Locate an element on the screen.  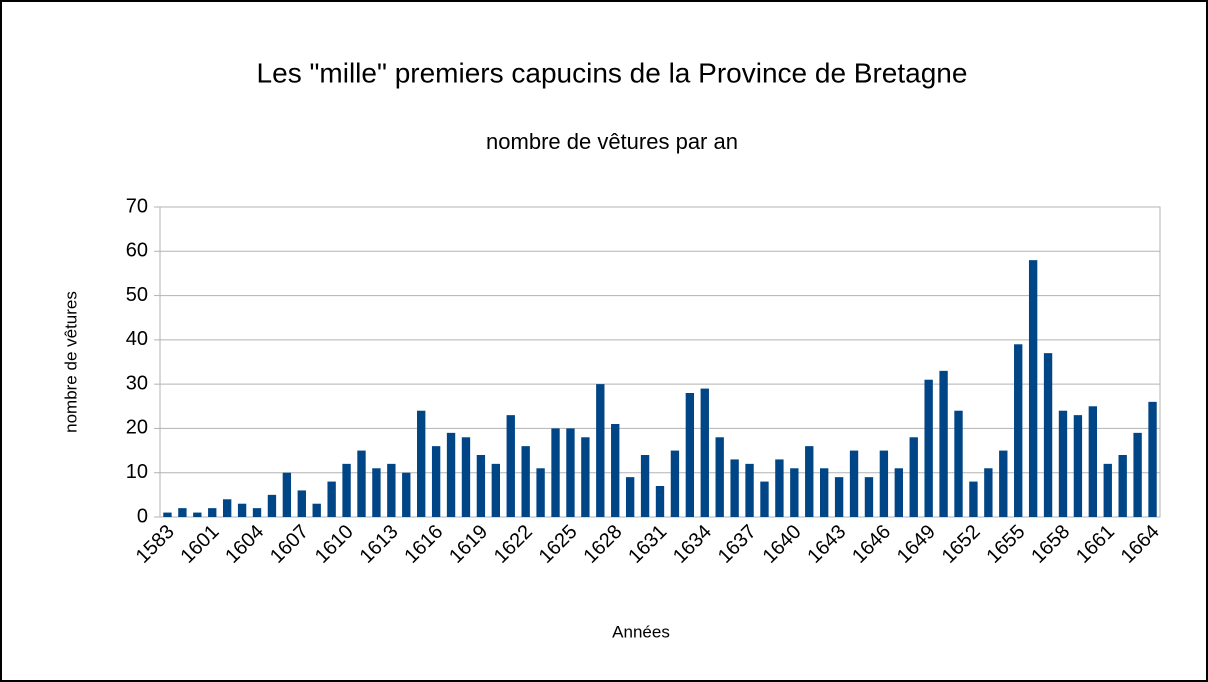
y-tick-label: 40 is located at coordinates (137, 339).